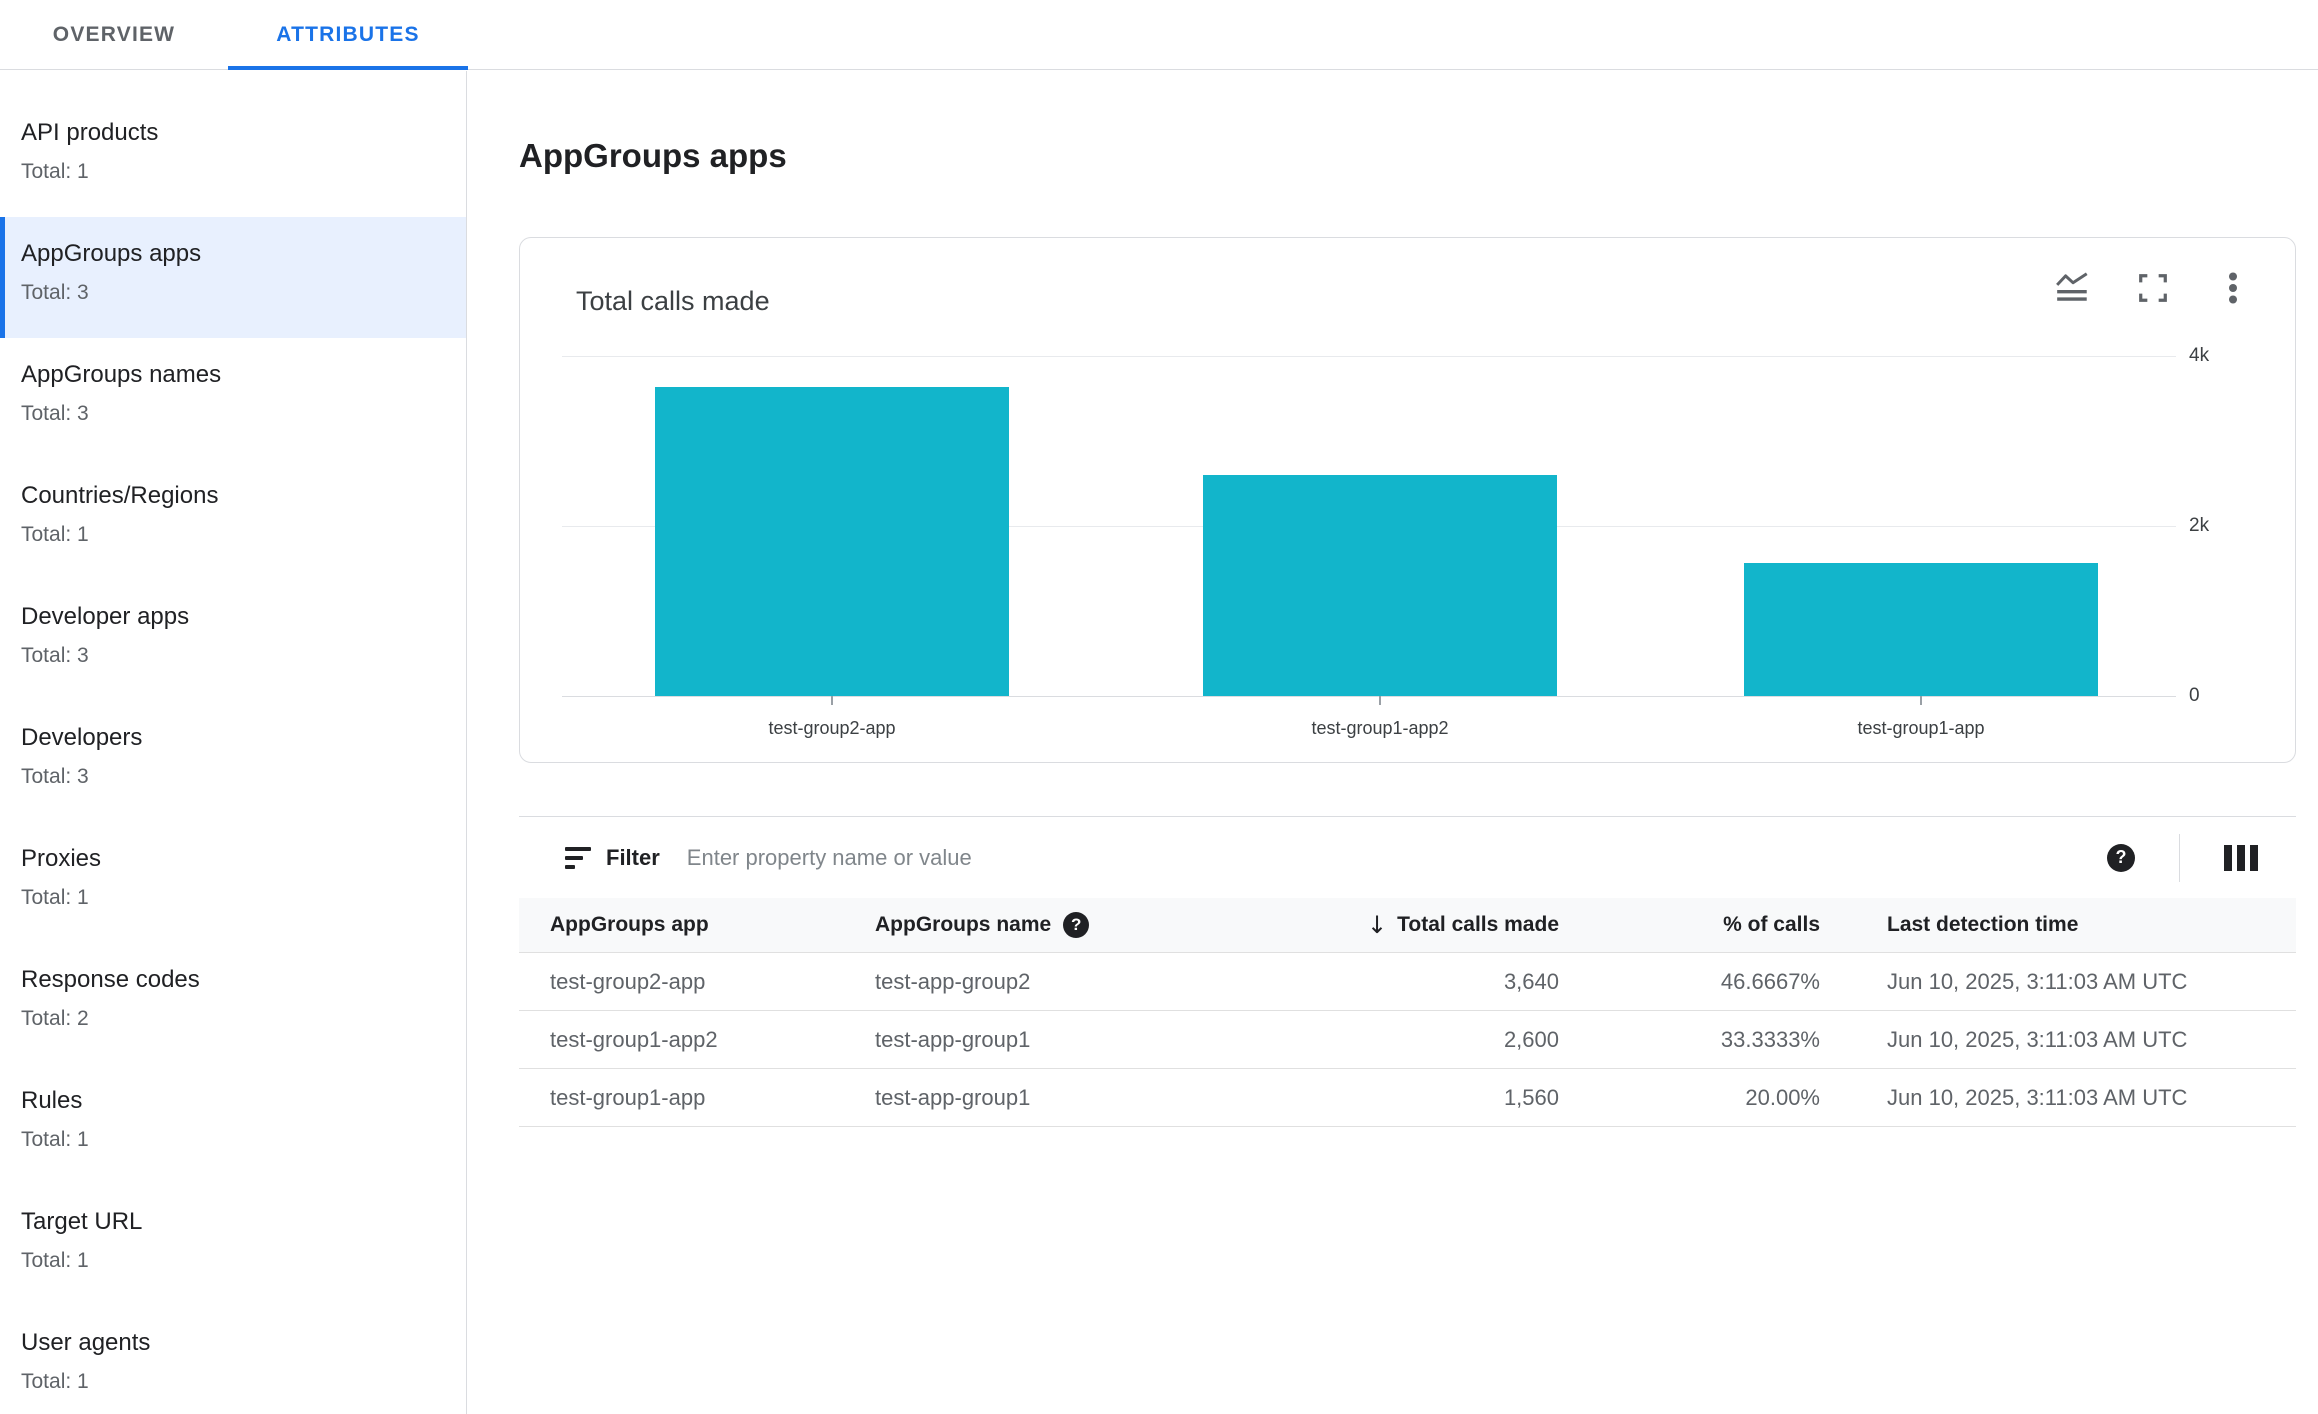 The image size is (2318, 1414). I want to click on column-settings-icon, so click(2241, 857).